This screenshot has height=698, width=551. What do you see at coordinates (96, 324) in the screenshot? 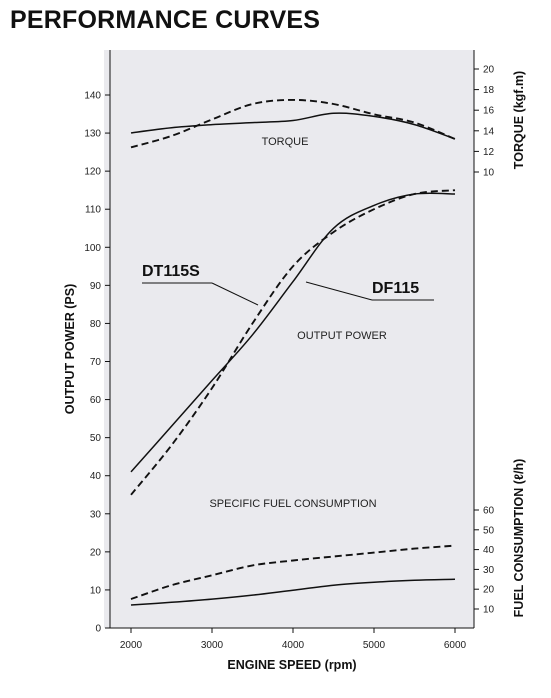
I see `left-tick-label-80: 80` at bounding box center [96, 324].